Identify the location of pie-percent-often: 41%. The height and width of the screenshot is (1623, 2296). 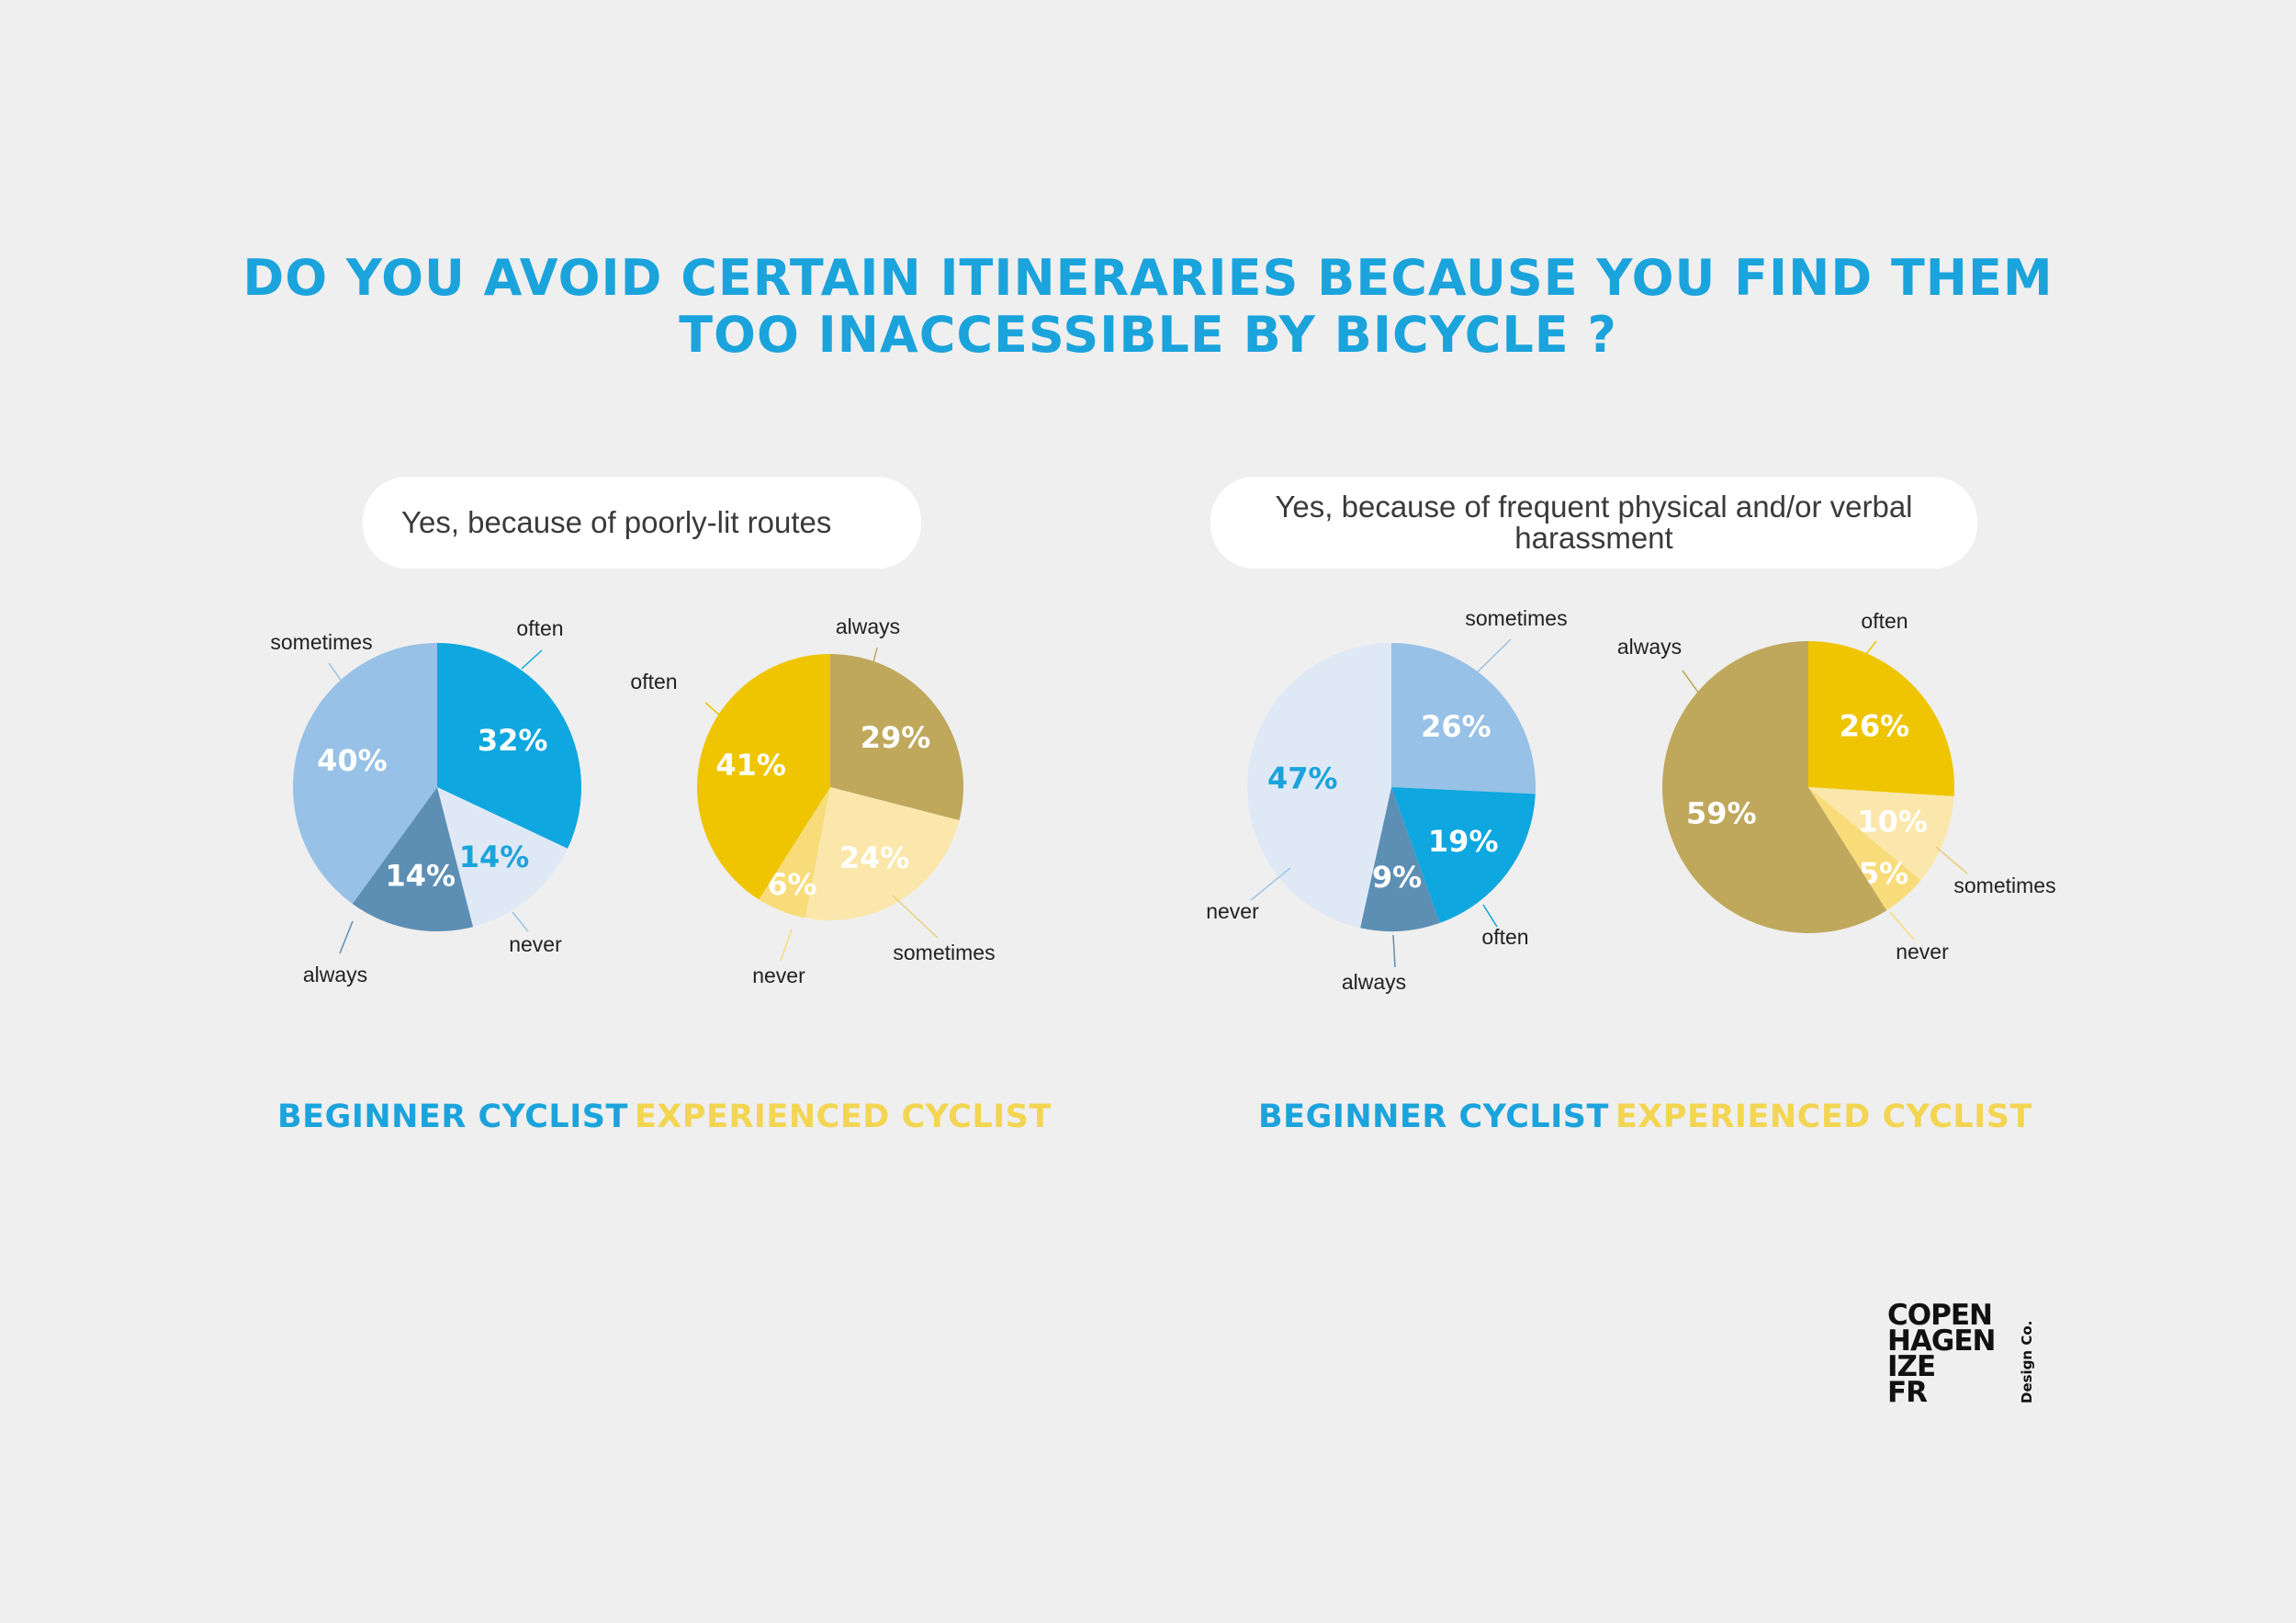
(750, 765).